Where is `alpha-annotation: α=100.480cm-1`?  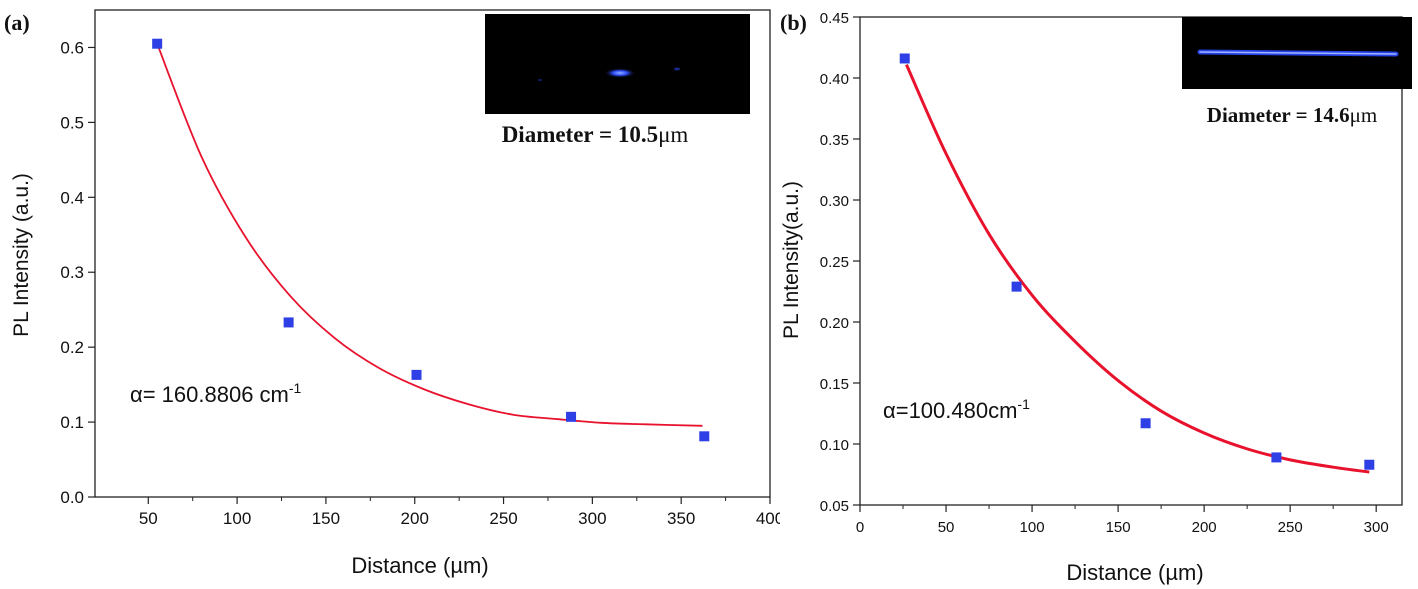 alpha-annotation: α=100.480cm-1 is located at coordinates (956, 409).